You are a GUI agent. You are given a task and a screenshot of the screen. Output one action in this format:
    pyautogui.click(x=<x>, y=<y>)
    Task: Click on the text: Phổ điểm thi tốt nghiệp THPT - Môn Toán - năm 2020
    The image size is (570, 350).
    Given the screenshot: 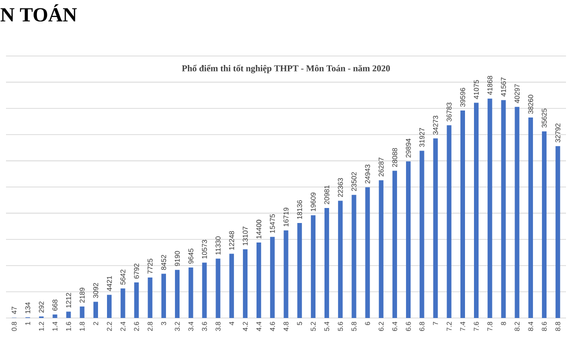 What is the action you would take?
    pyautogui.click(x=286, y=69)
    